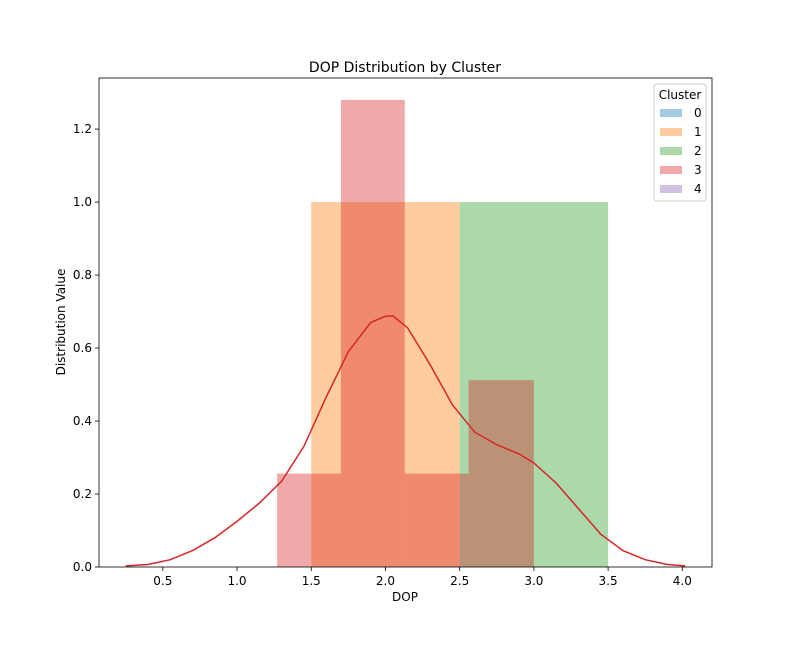 The height and width of the screenshot is (648, 792). What do you see at coordinates (698, 170) in the screenshot?
I see `legend-label-3: 3` at bounding box center [698, 170].